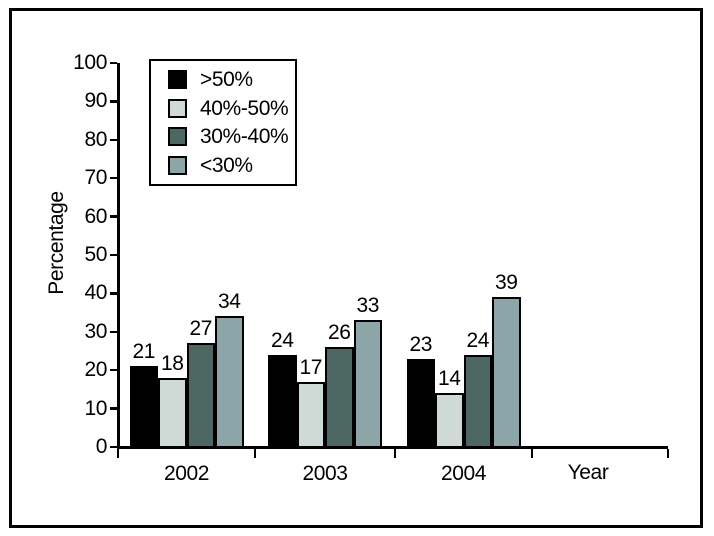 The width and height of the screenshot is (714, 536). I want to click on y-tick-label: 60, so click(95, 216).